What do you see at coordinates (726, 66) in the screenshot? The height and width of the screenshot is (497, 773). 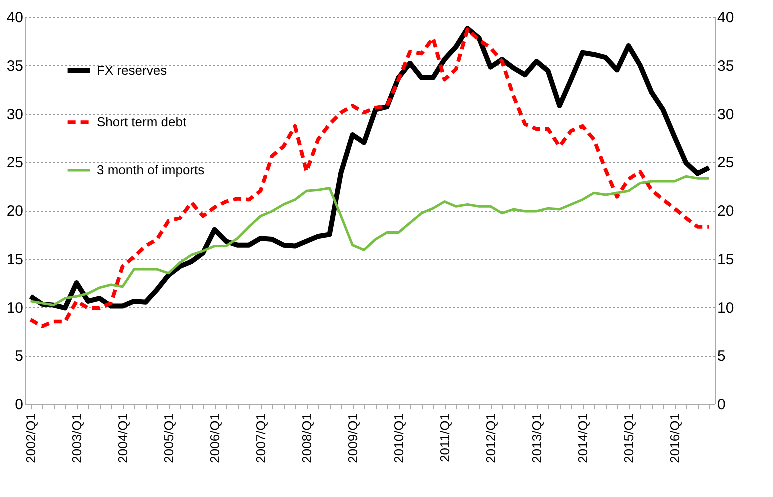 I see `y2-tick-label: 35` at bounding box center [726, 66].